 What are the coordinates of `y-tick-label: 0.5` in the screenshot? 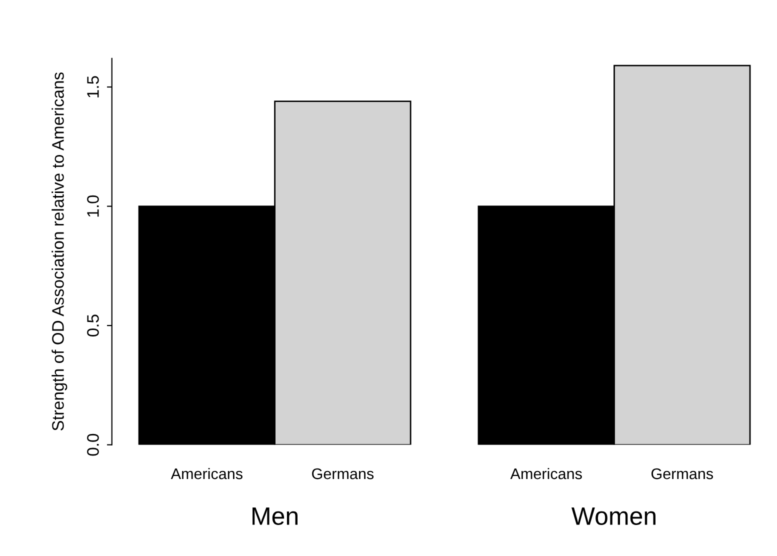 It's located at (93, 325).